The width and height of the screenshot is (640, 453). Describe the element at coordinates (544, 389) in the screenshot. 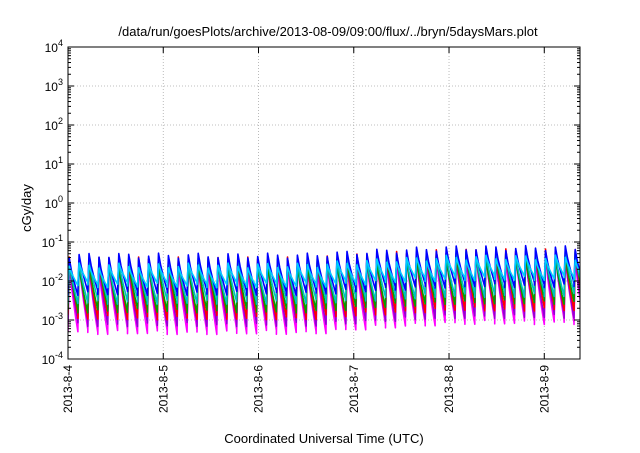

I see `x-tick-label: 2013-8-9` at that location.